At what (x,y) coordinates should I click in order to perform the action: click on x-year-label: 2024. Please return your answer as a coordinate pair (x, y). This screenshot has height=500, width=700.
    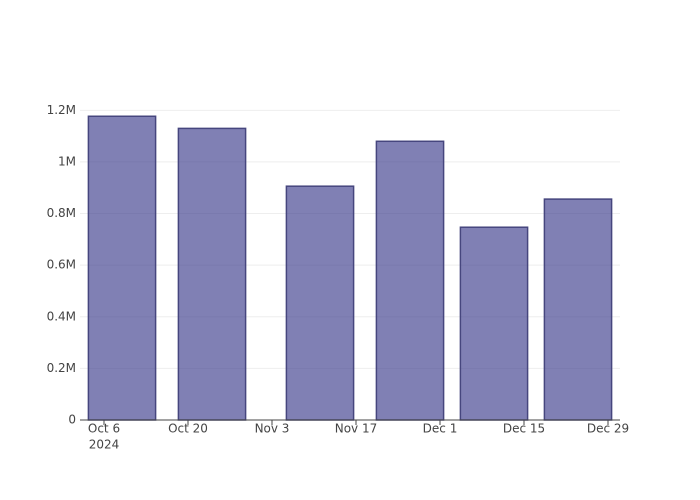
    Looking at the image, I should click on (104, 445).